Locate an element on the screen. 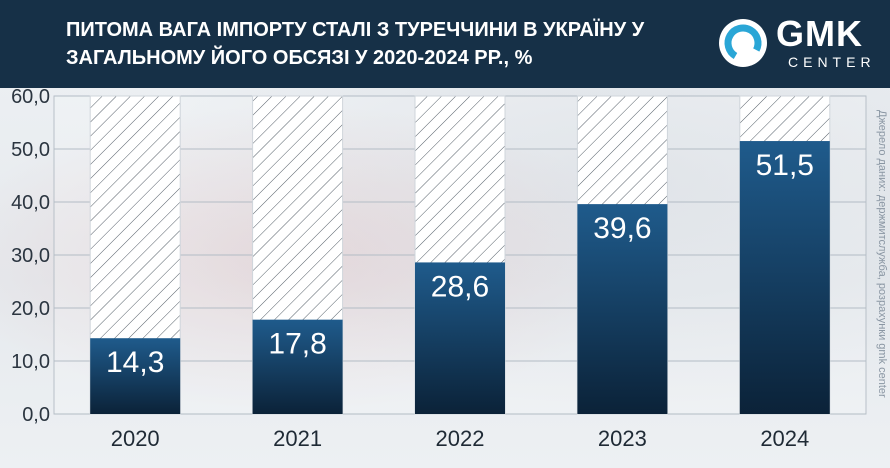  x-tick-label: 2023 is located at coordinates (622, 438).